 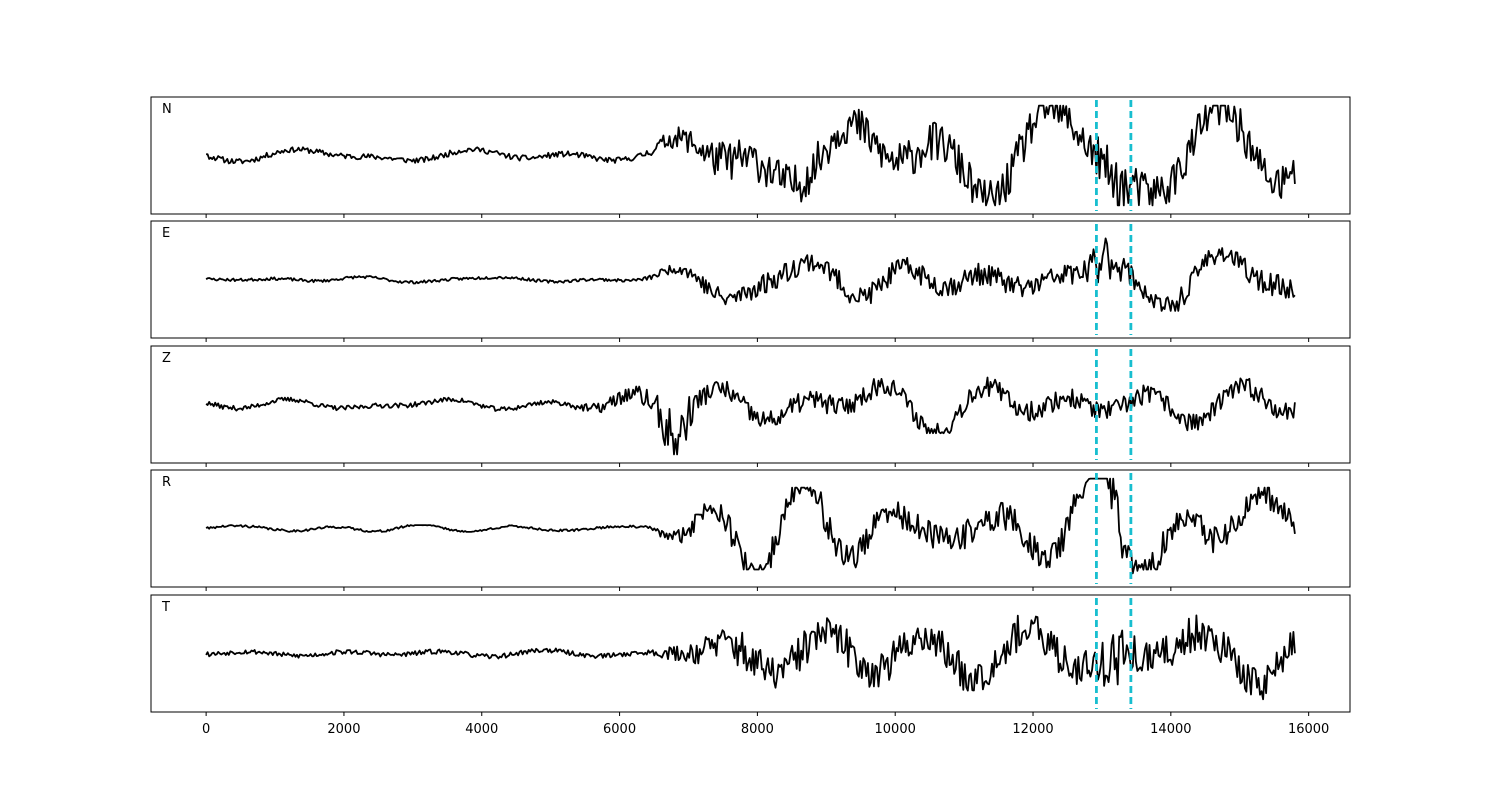 What do you see at coordinates (1308, 729) in the screenshot?
I see `x-tick-label: 16000` at bounding box center [1308, 729].